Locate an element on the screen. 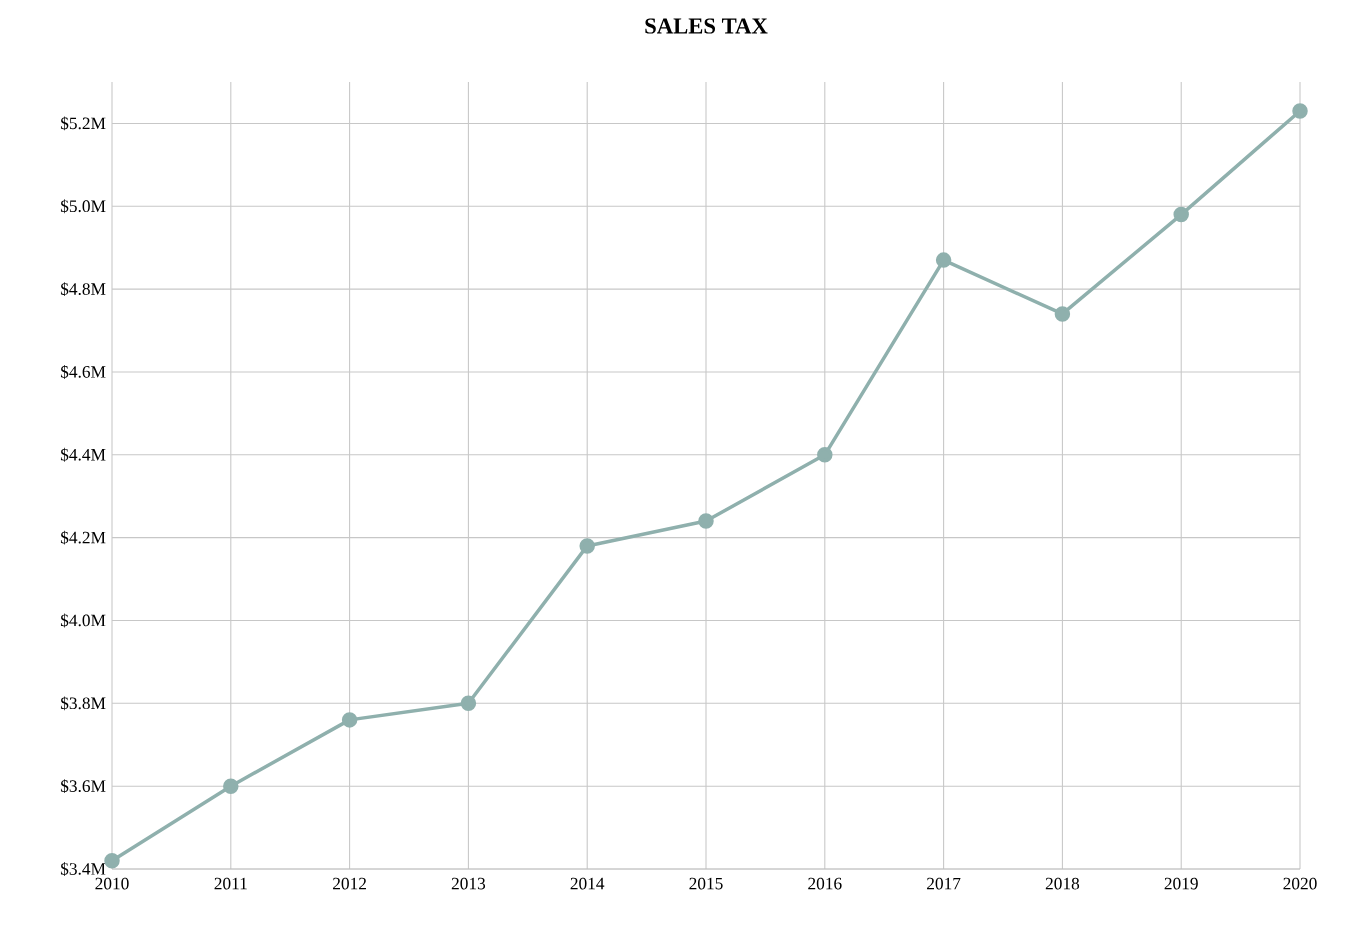 This screenshot has width=1347, height=926. x-tick-label: 2012 is located at coordinates (349, 883).